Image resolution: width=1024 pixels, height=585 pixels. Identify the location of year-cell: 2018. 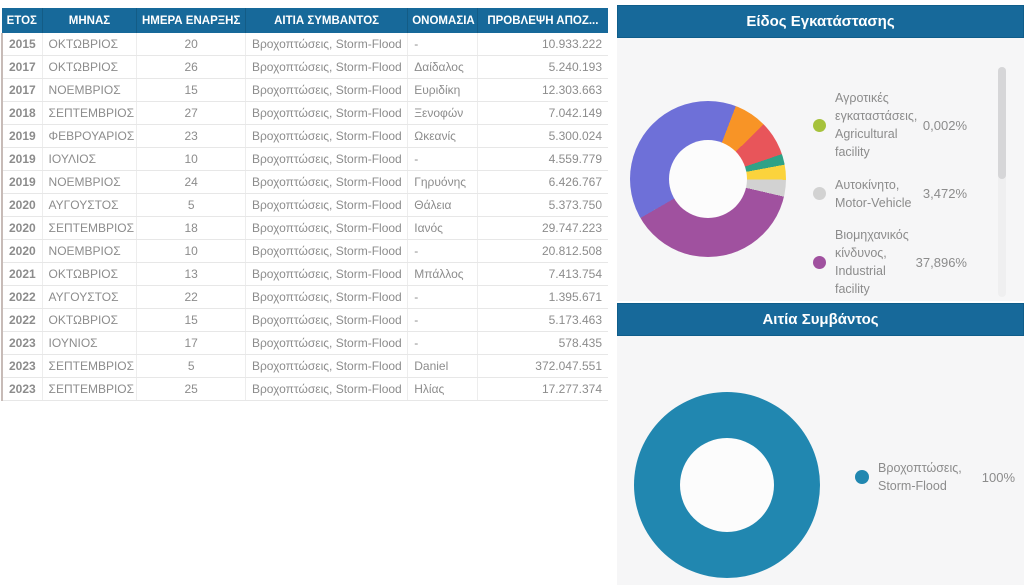
(21, 113).